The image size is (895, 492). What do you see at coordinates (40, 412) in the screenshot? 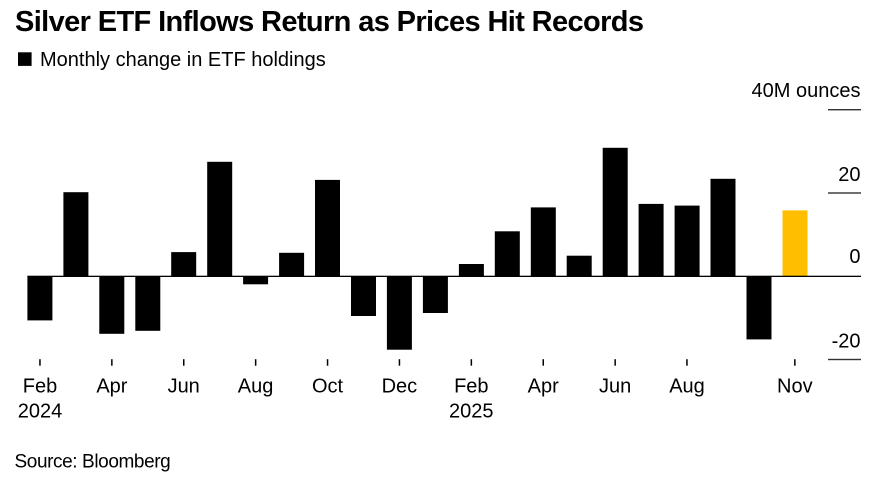
I see `svg-text: 2024` at bounding box center [40, 412].